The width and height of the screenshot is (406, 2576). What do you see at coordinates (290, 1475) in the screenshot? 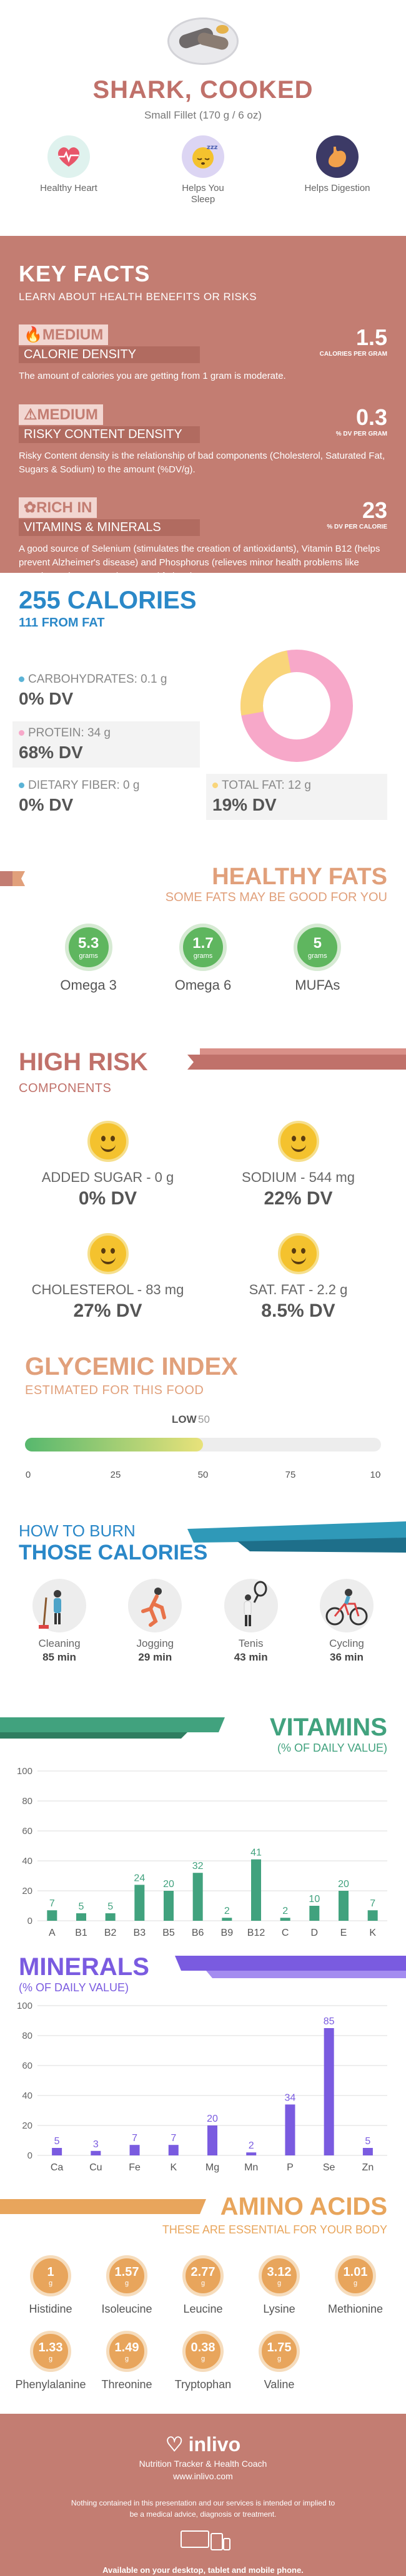
I see `glycemic-tick-label: 75` at bounding box center [290, 1475].